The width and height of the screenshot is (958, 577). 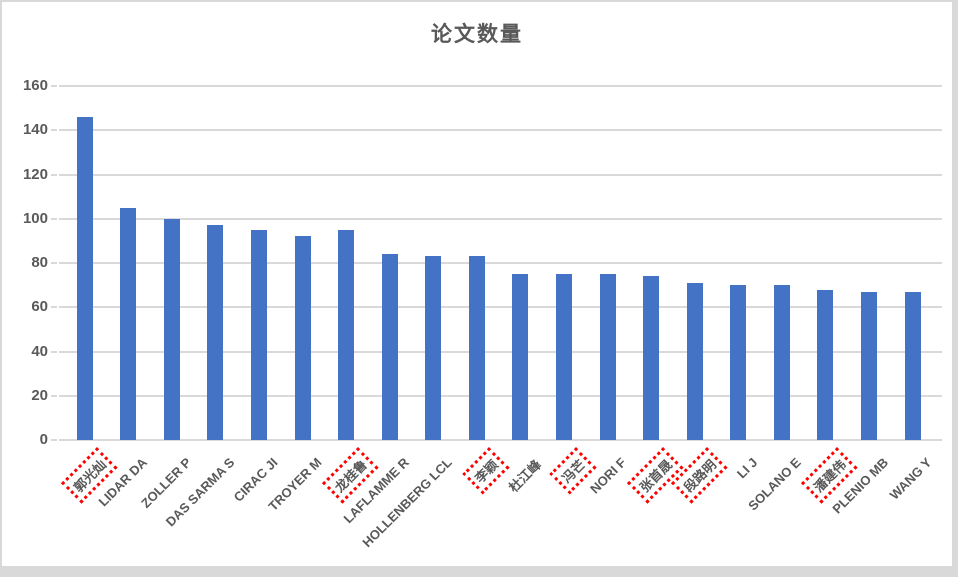 I want to click on x-axis-label: 杜江峰, so click(x=525, y=476).